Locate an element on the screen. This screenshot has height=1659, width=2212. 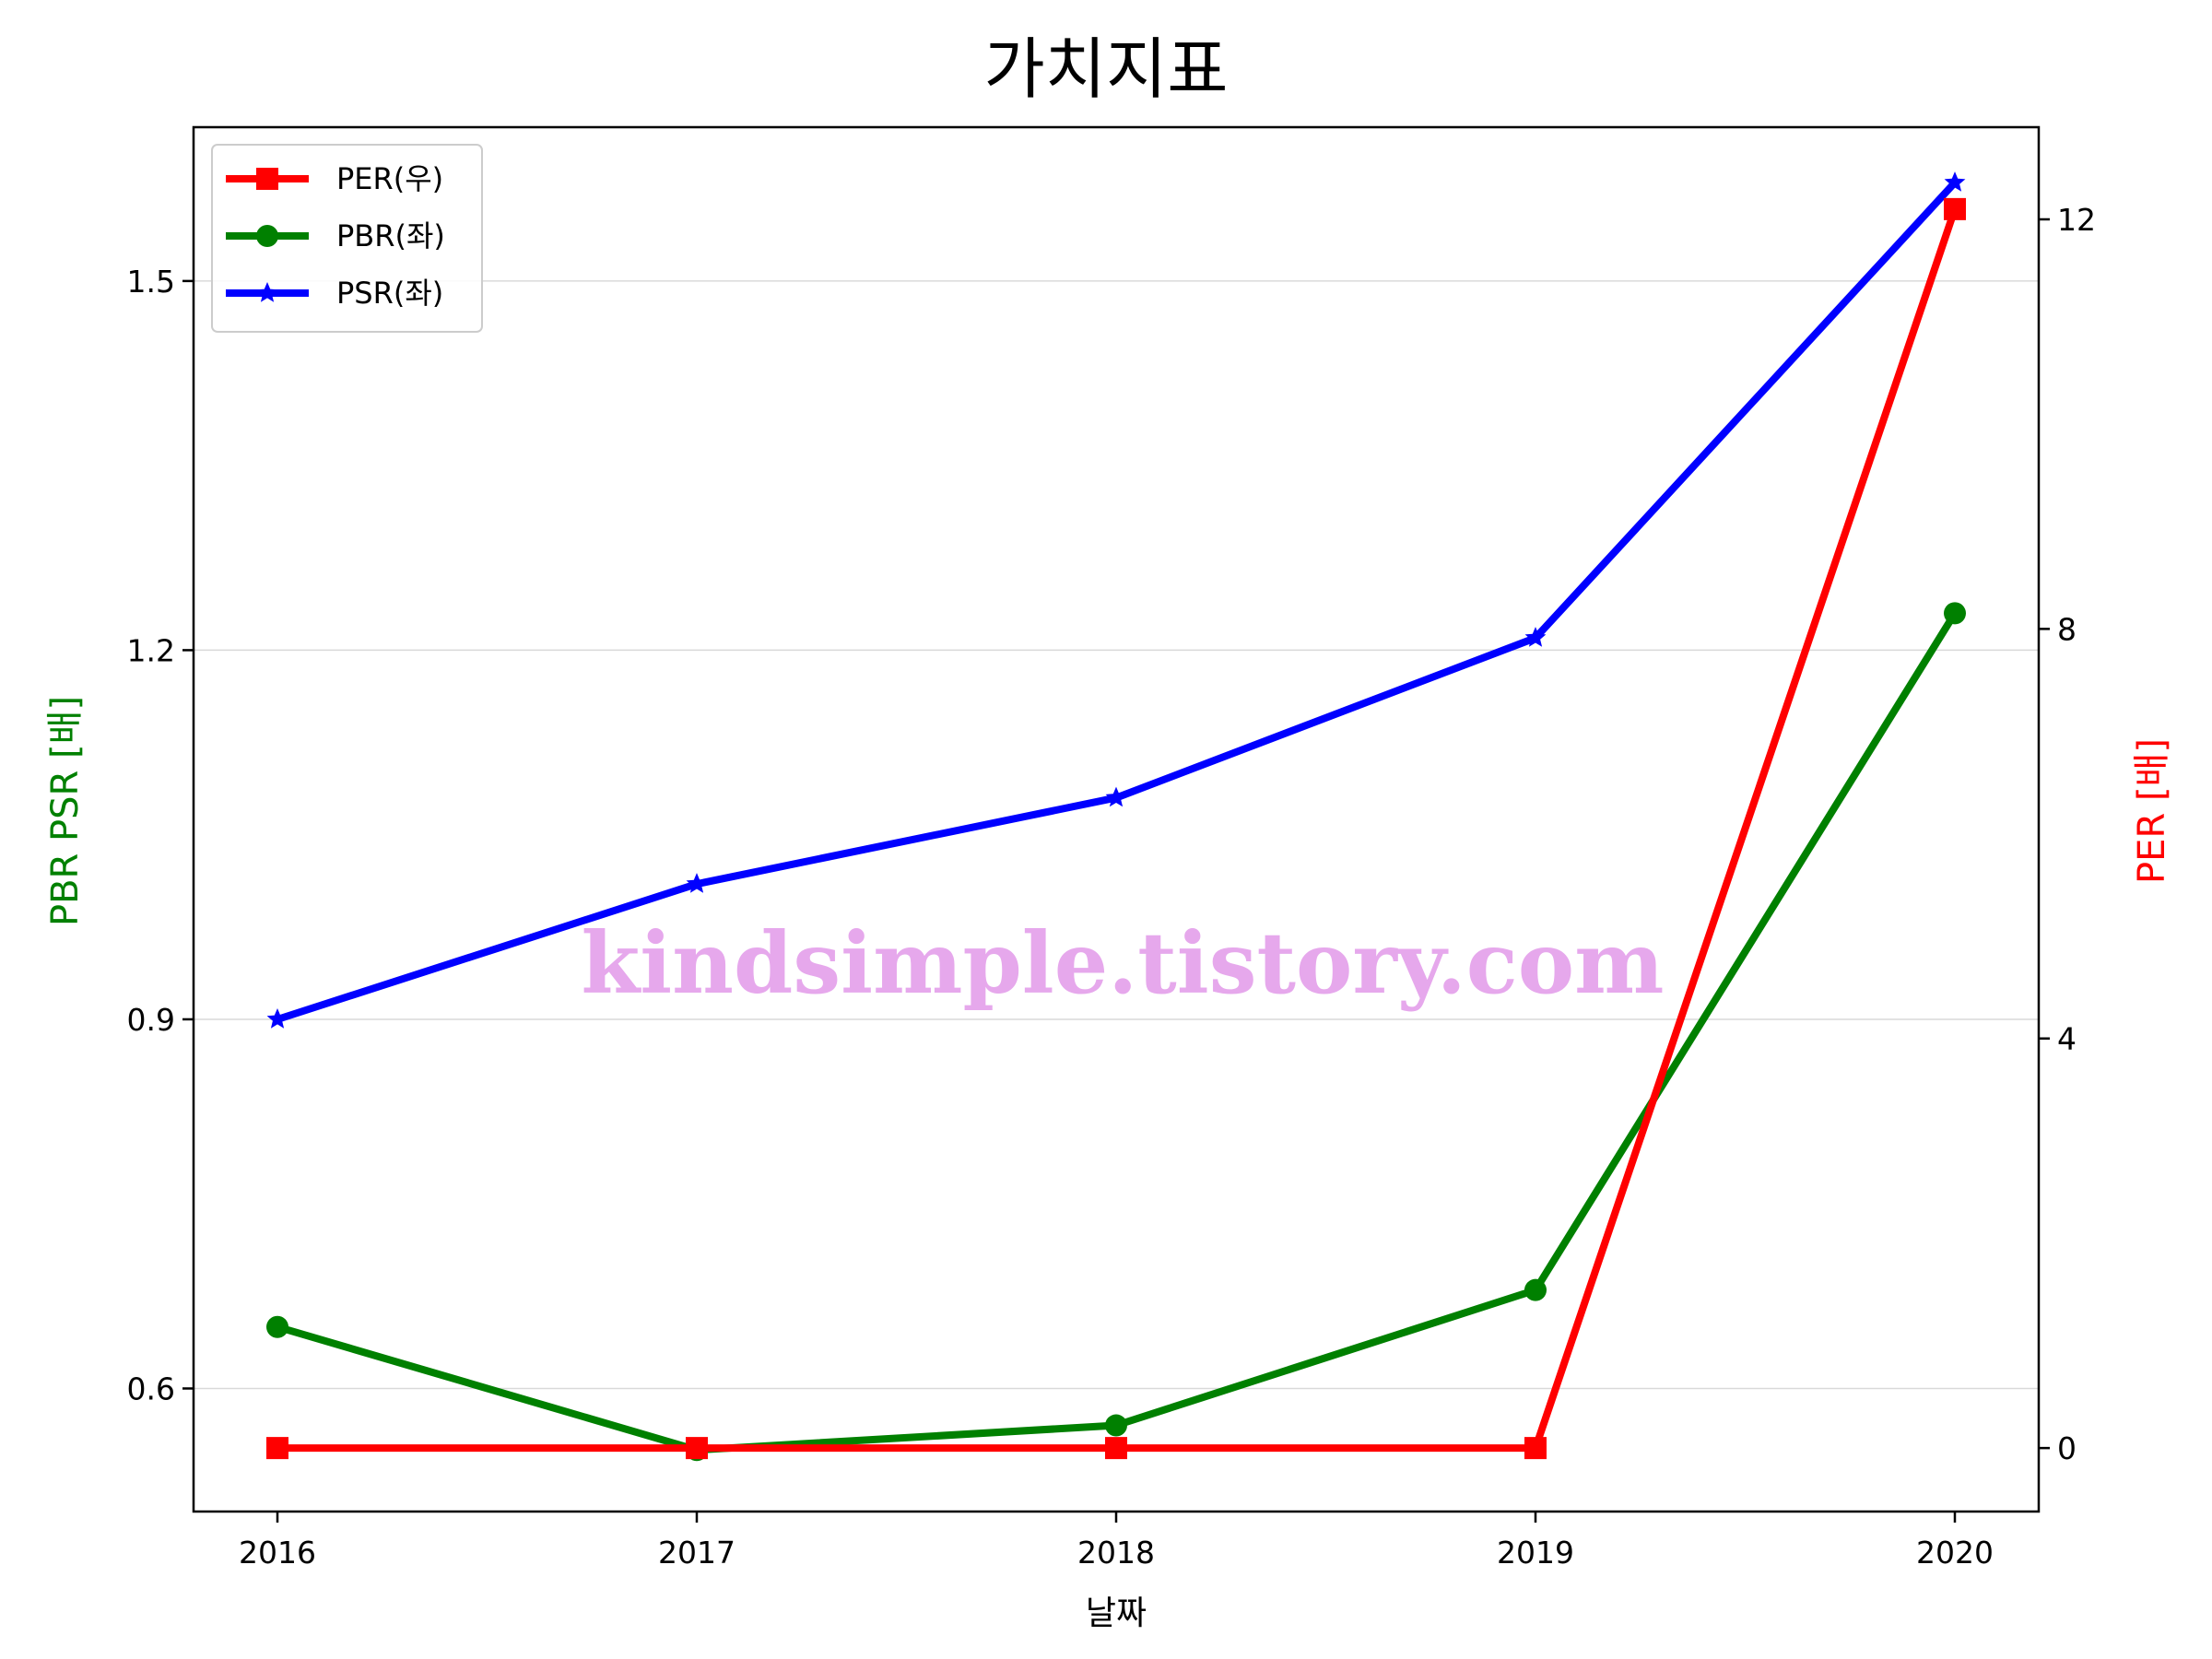
legend-box is located at coordinates (347, 238).